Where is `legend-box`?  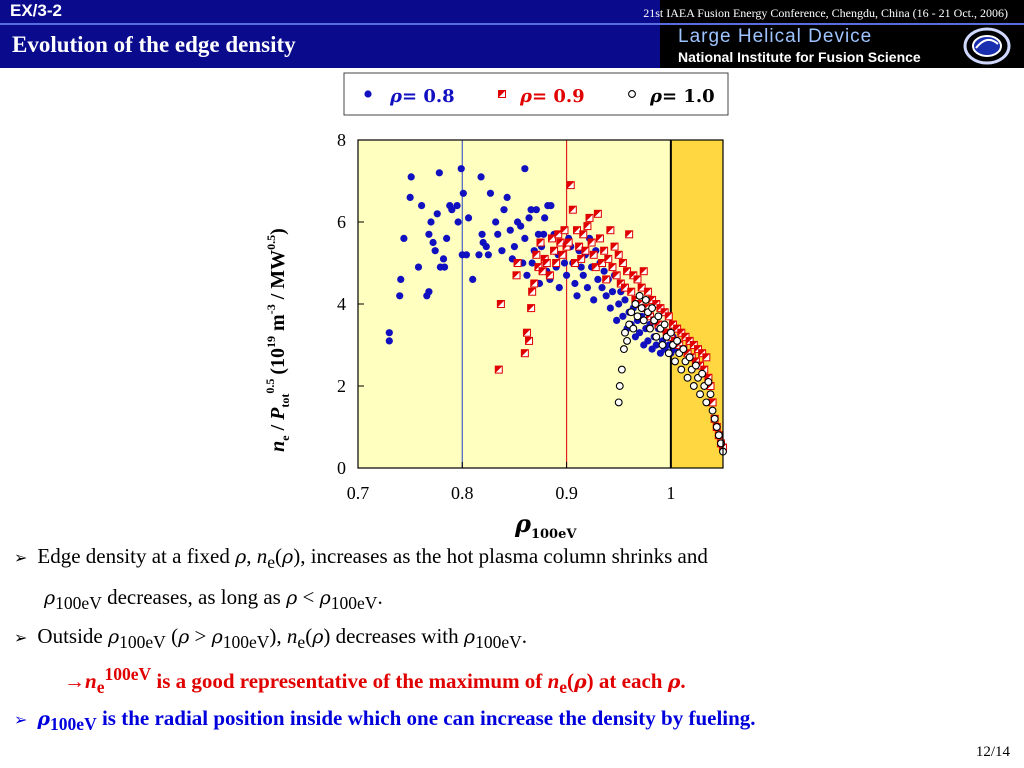
legend-box is located at coordinates (536, 94).